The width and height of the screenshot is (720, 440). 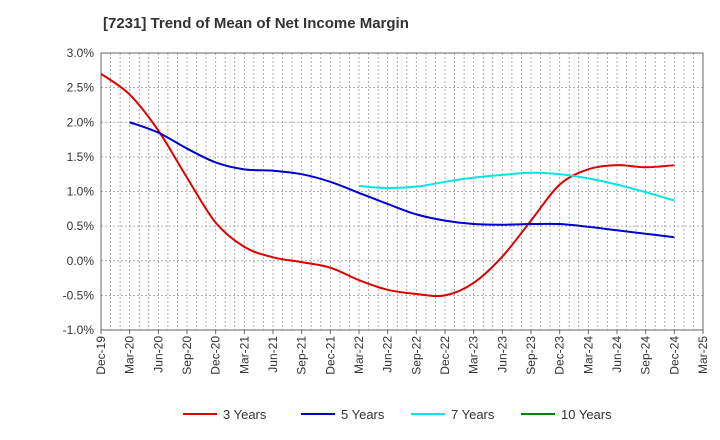 I want to click on series-line-7-years, so click(x=516, y=186).